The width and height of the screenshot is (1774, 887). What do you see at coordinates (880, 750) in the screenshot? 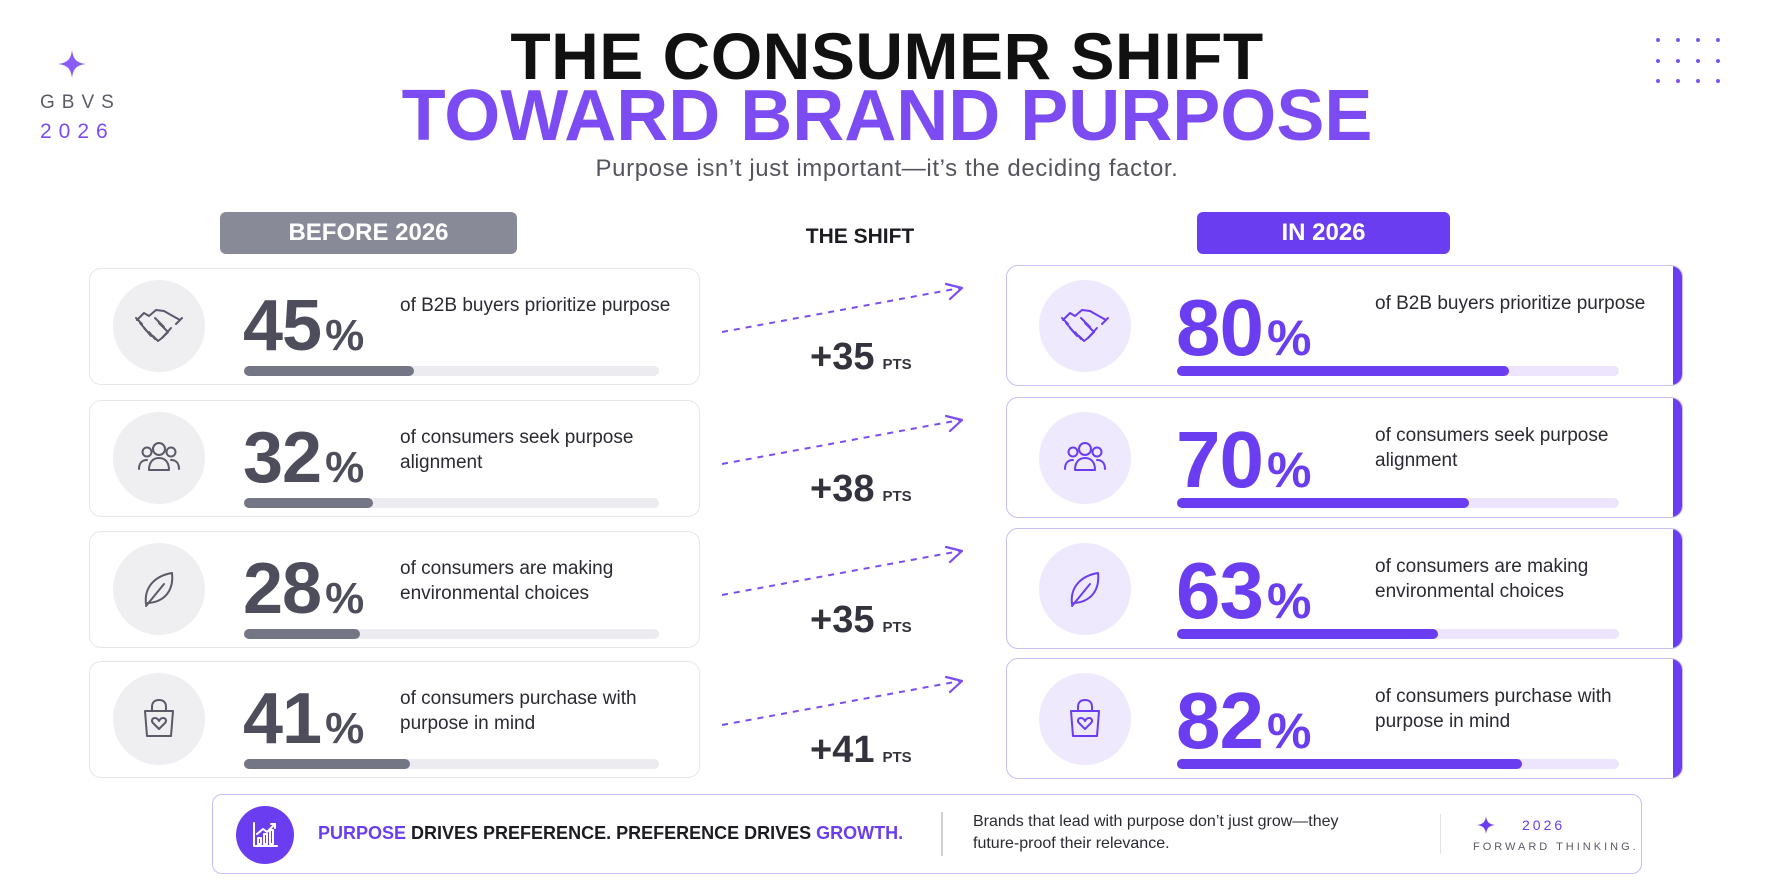
I see `shift-value: +41 PTS` at bounding box center [880, 750].